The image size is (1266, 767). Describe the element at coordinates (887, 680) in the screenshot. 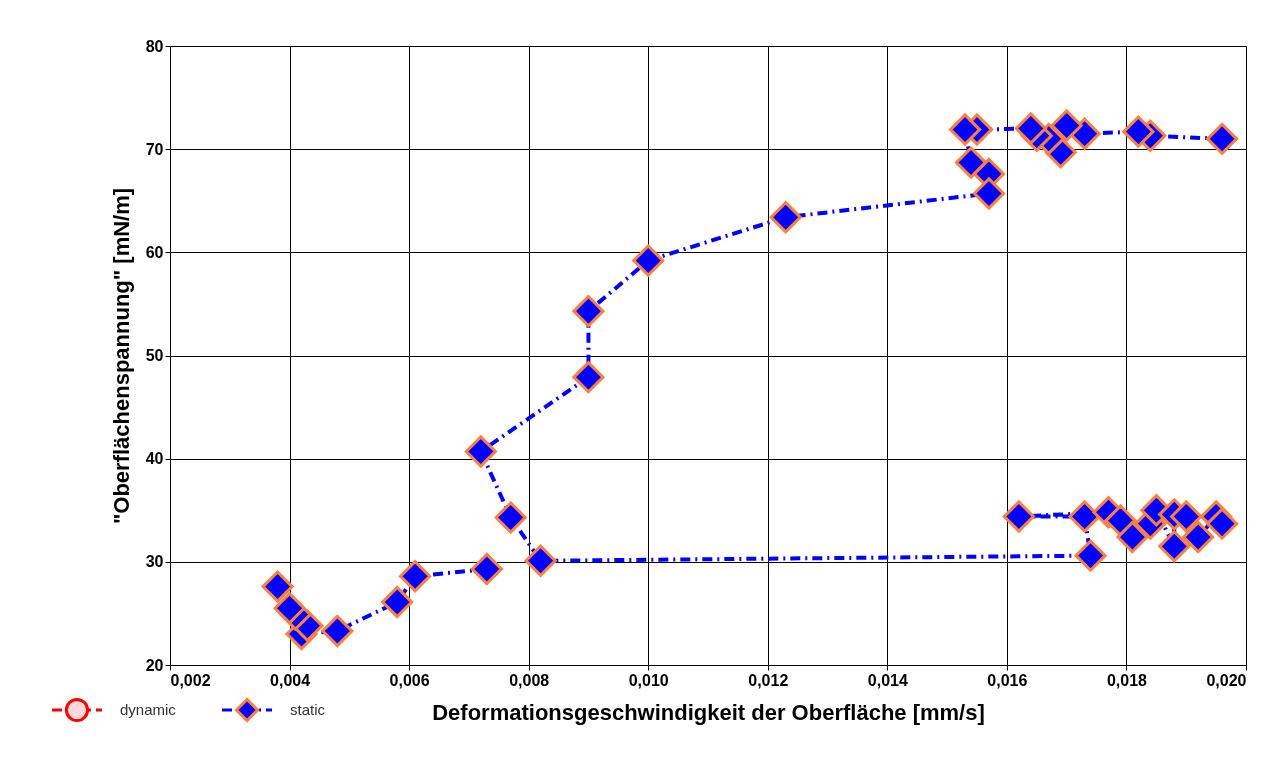

I see `x-tick-label: 0,014` at that location.